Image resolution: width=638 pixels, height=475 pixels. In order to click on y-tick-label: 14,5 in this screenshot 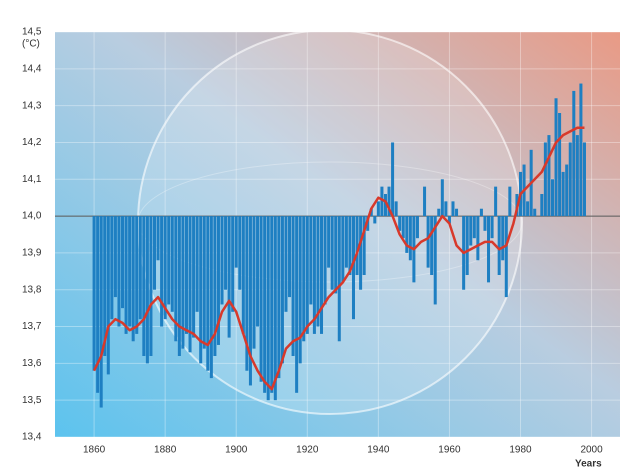, I will do `click(32, 32)`.